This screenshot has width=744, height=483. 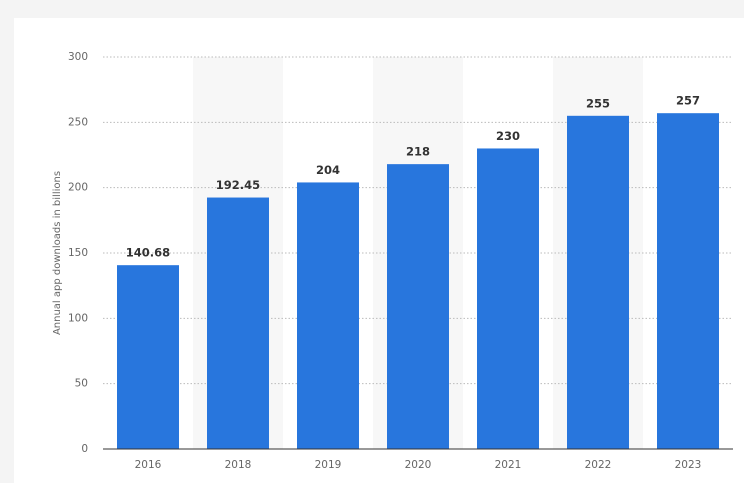 I want to click on value-label: 230, so click(x=508, y=136).